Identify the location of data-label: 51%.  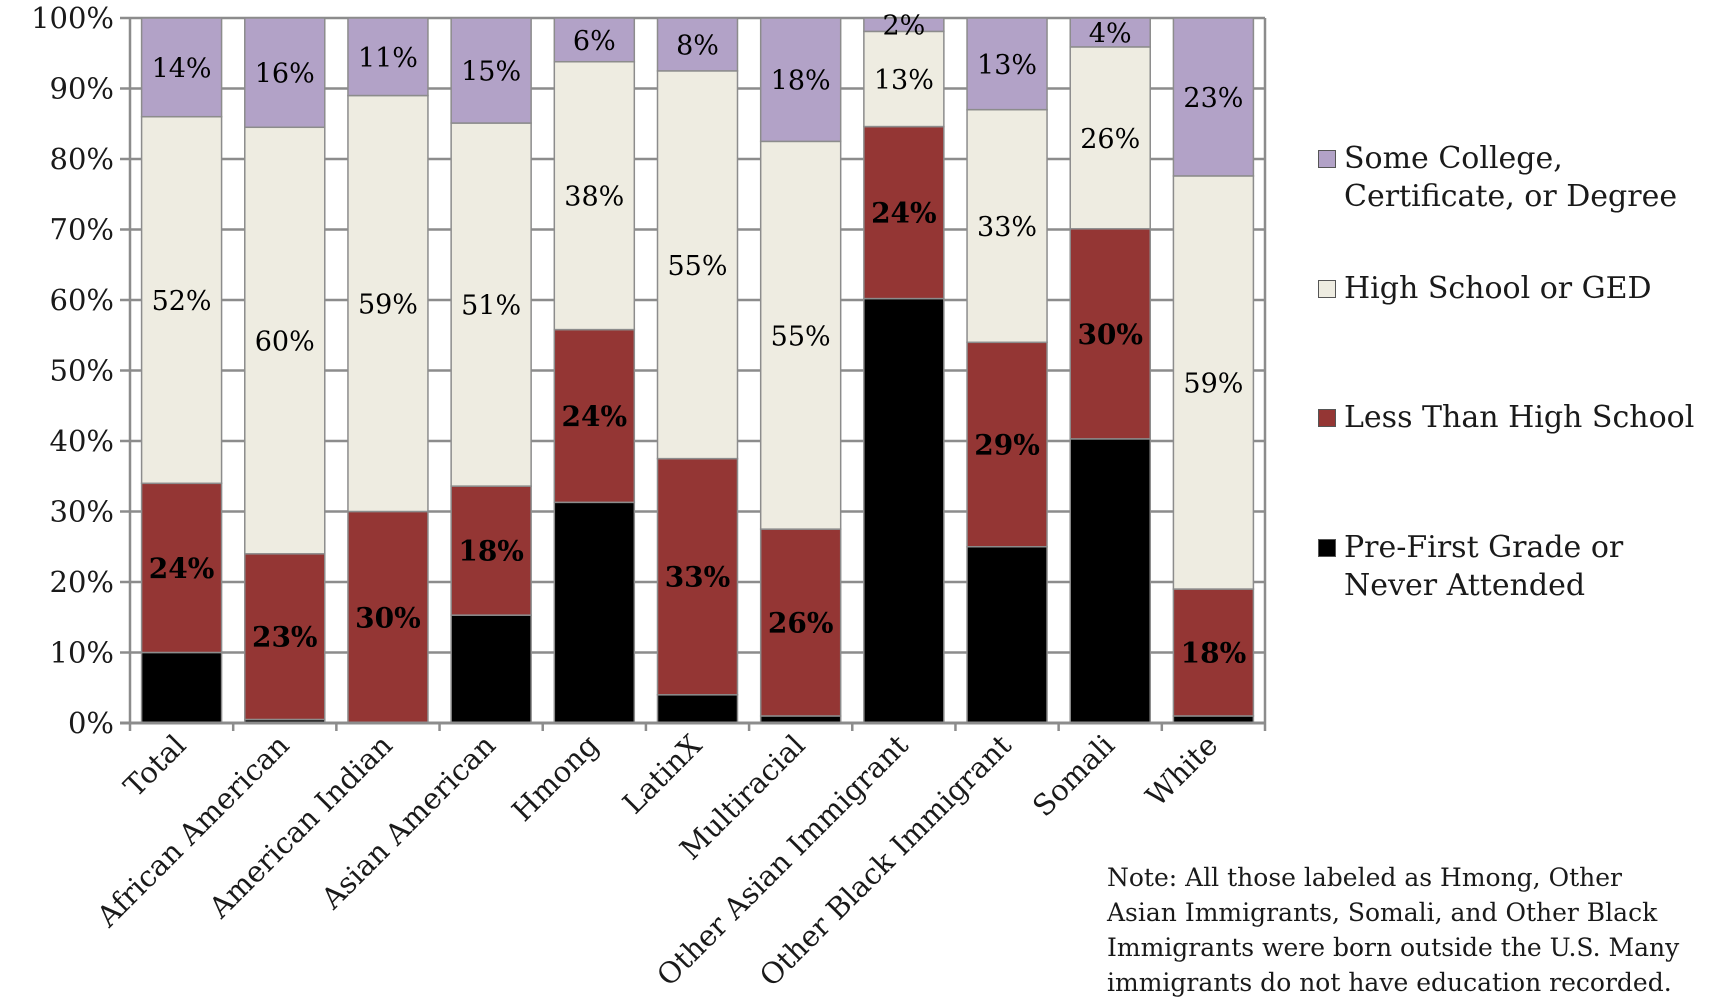
(491, 306).